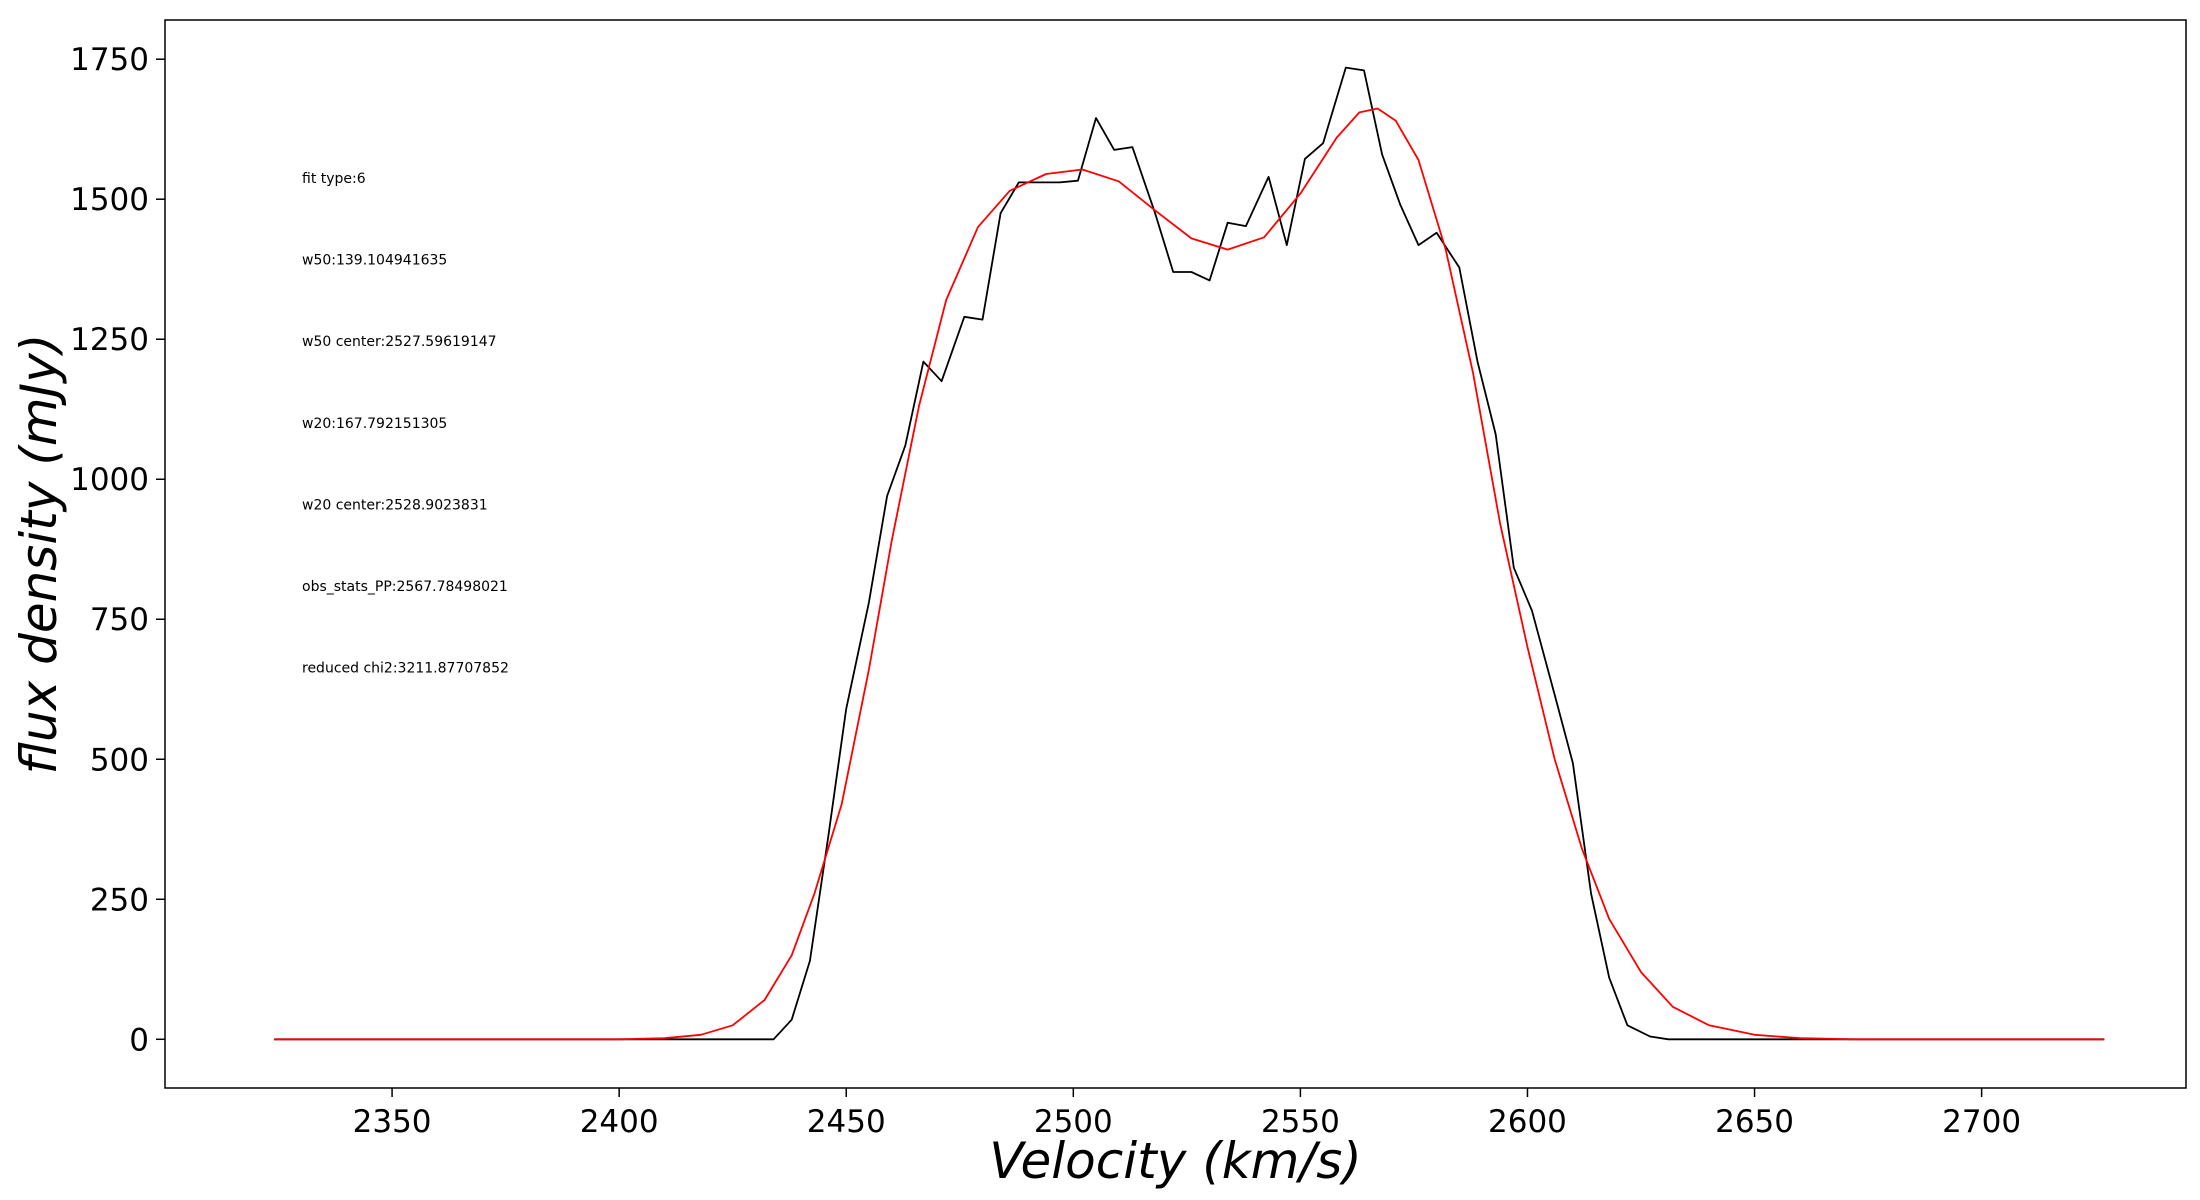 The width and height of the screenshot is (2200, 1200). I want to click on x-axis-label: Velocity (km/s), so click(1175, 1161).